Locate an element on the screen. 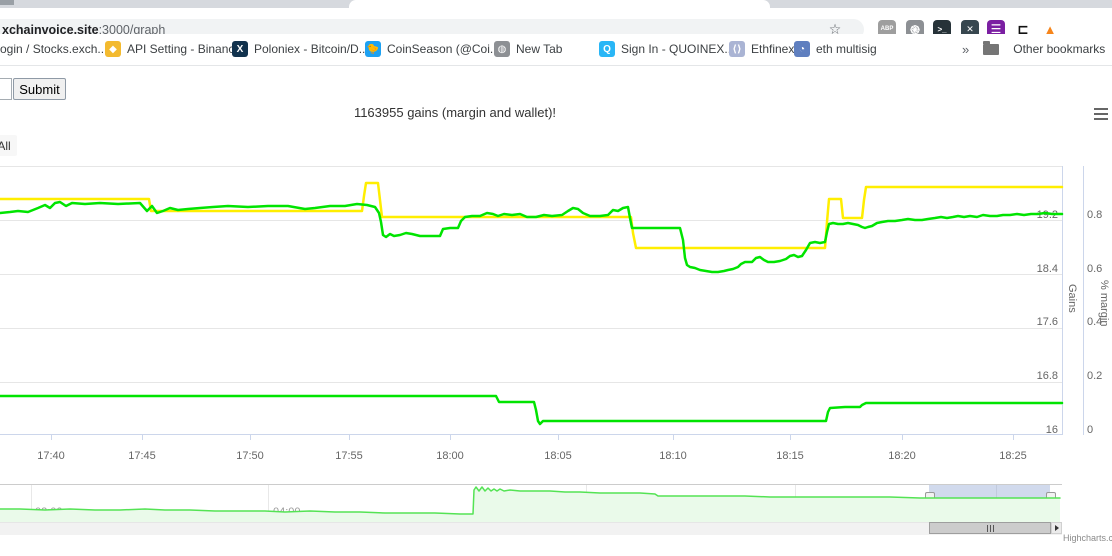 This screenshot has width=1112, height=556. scrollbar-thumb is located at coordinates (990, 528).